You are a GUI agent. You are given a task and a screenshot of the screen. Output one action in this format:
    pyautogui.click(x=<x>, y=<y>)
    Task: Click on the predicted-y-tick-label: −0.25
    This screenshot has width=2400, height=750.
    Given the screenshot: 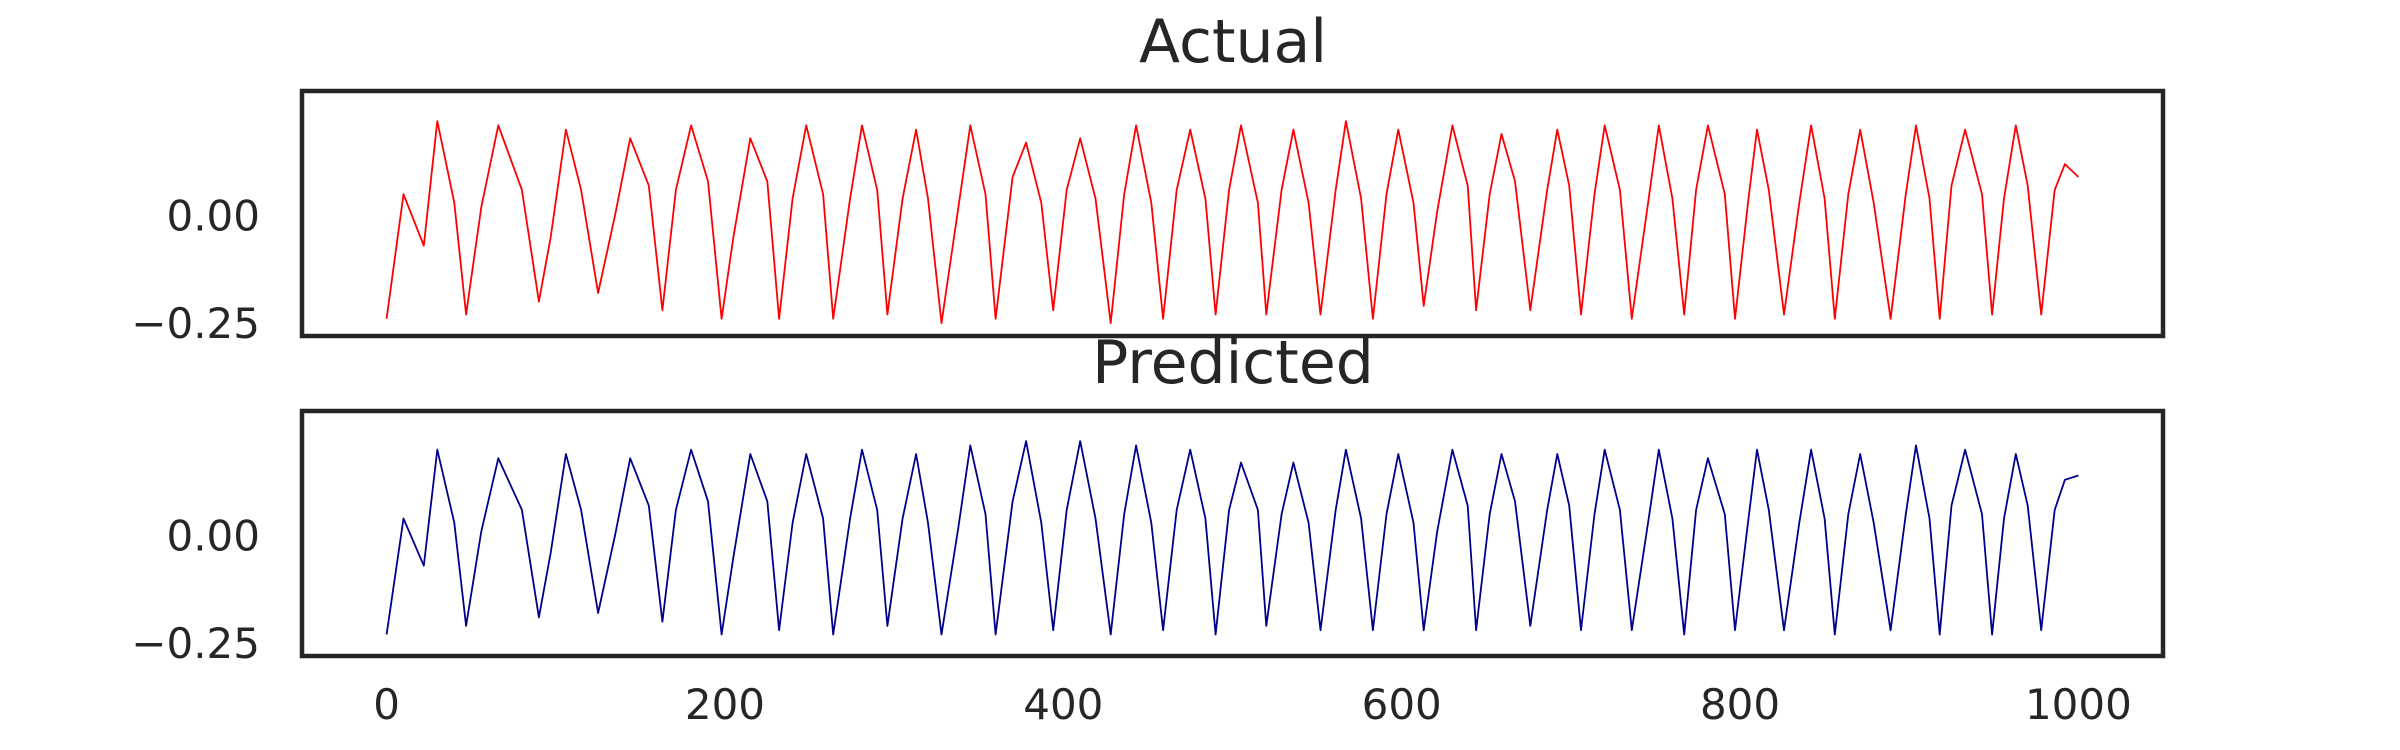 What is the action you would take?
    pyautogui.click(x=195, y=643)
    